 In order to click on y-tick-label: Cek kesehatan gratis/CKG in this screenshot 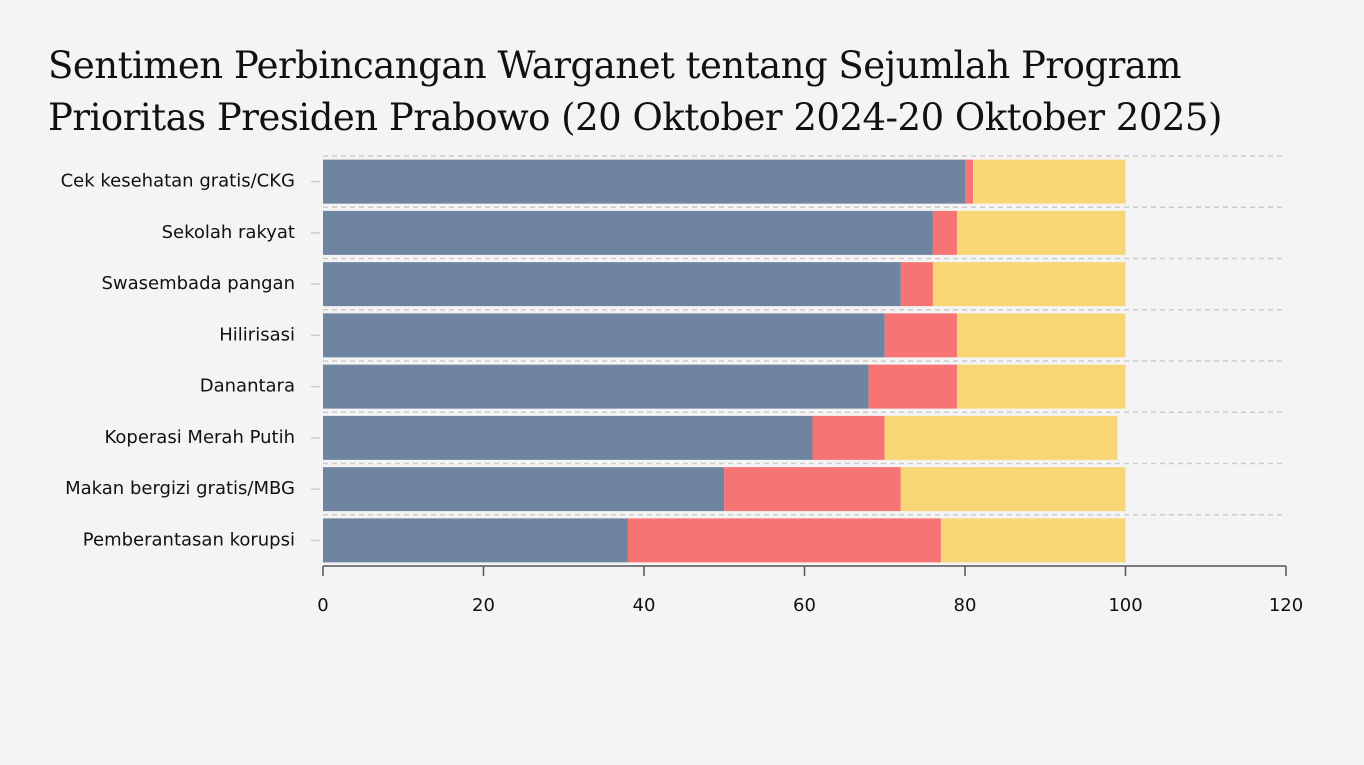, I will do `click(178, 181)`.